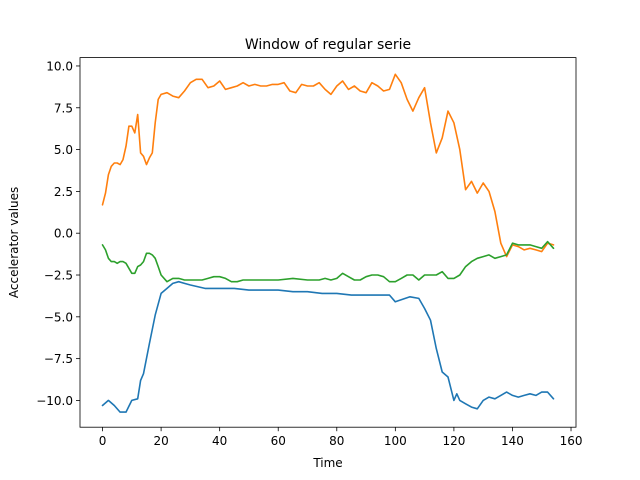 The height and width of the screenshot is (480, 640). I want to click on y-axis-label: Accelerator values, so click(14, 242).